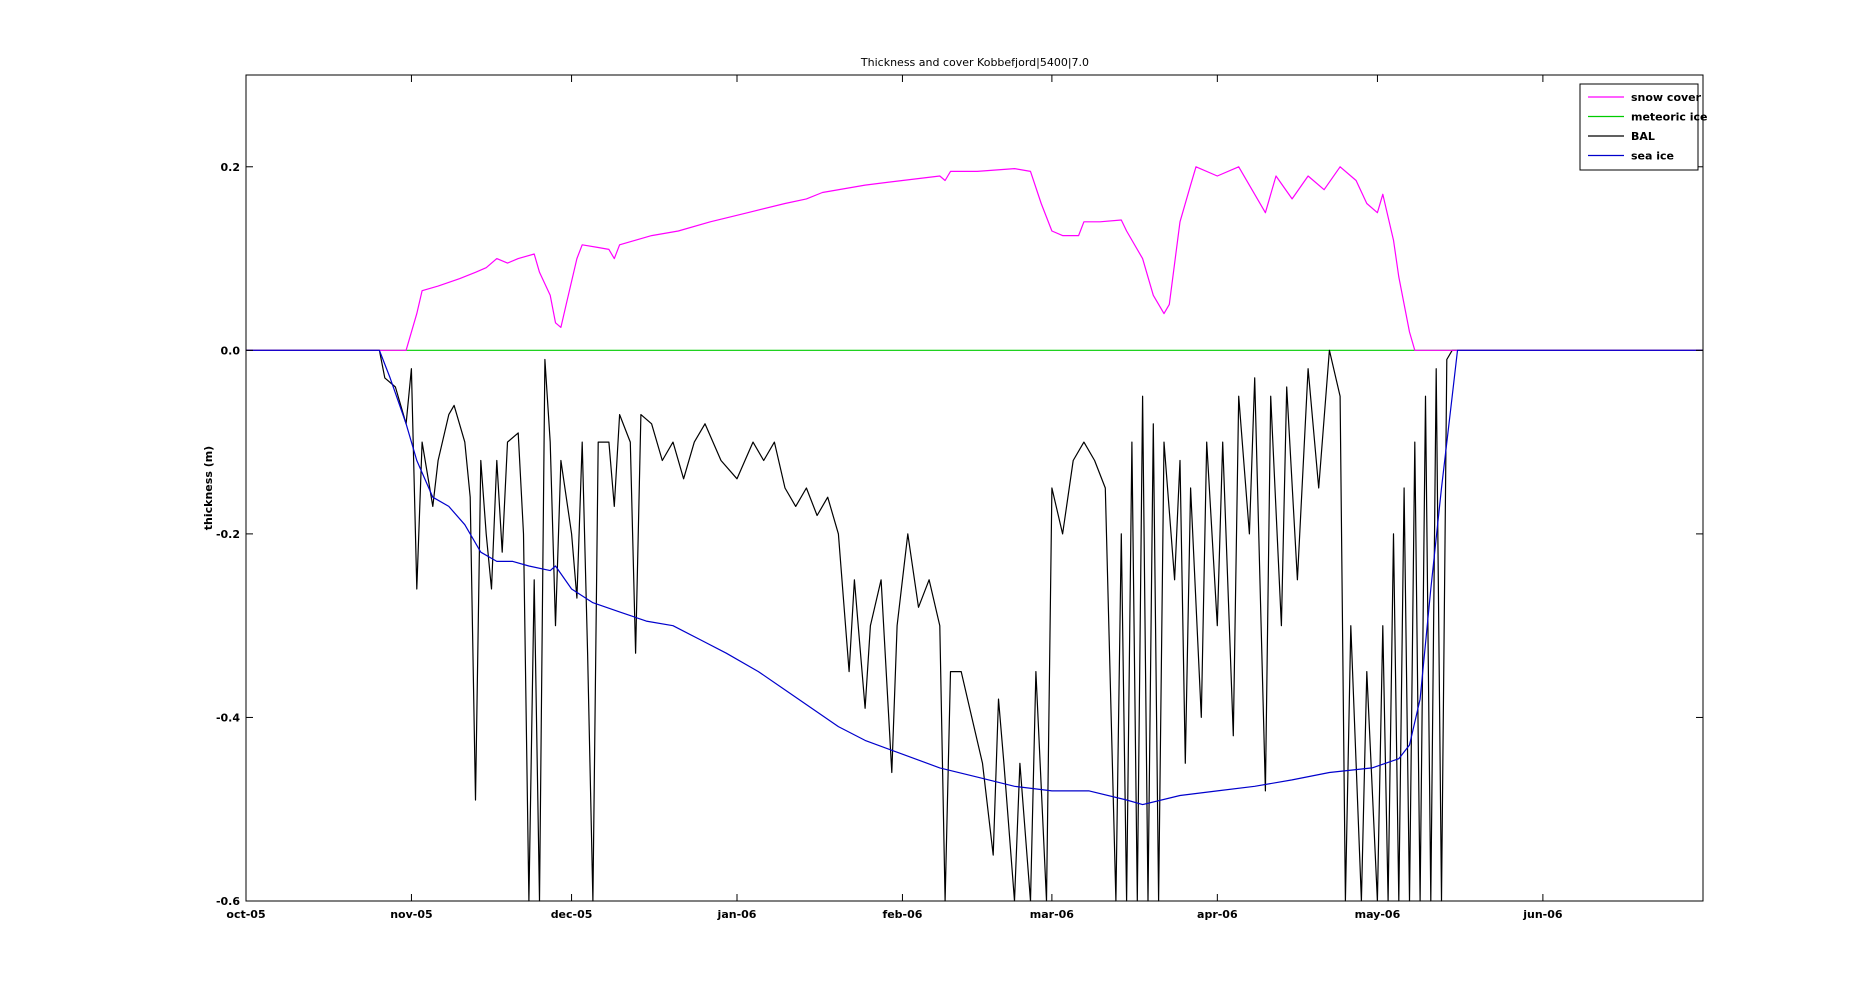 The image size is (1859, 1001). What do you see at coordinates (228, 901) in the screenshot?
I see `y-tick-label: -0.6` at bounding box center [228, 901].